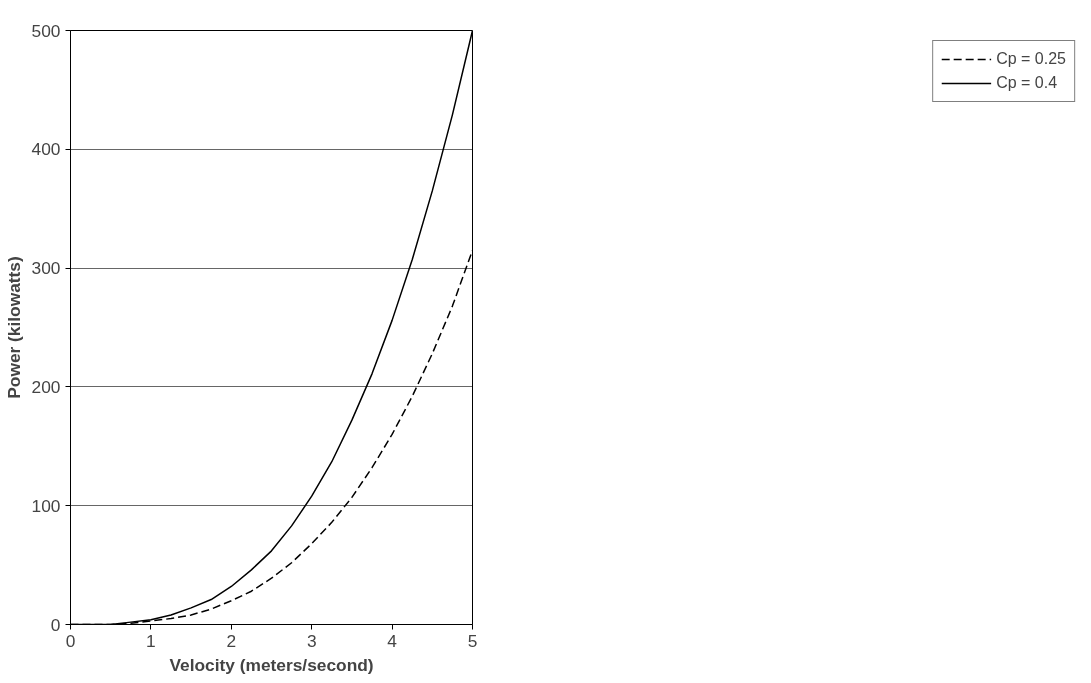 Image resolution: width=1091 pixels, height=683 pixels. I want to click on y-tick-label: 100, so click(46, 505).